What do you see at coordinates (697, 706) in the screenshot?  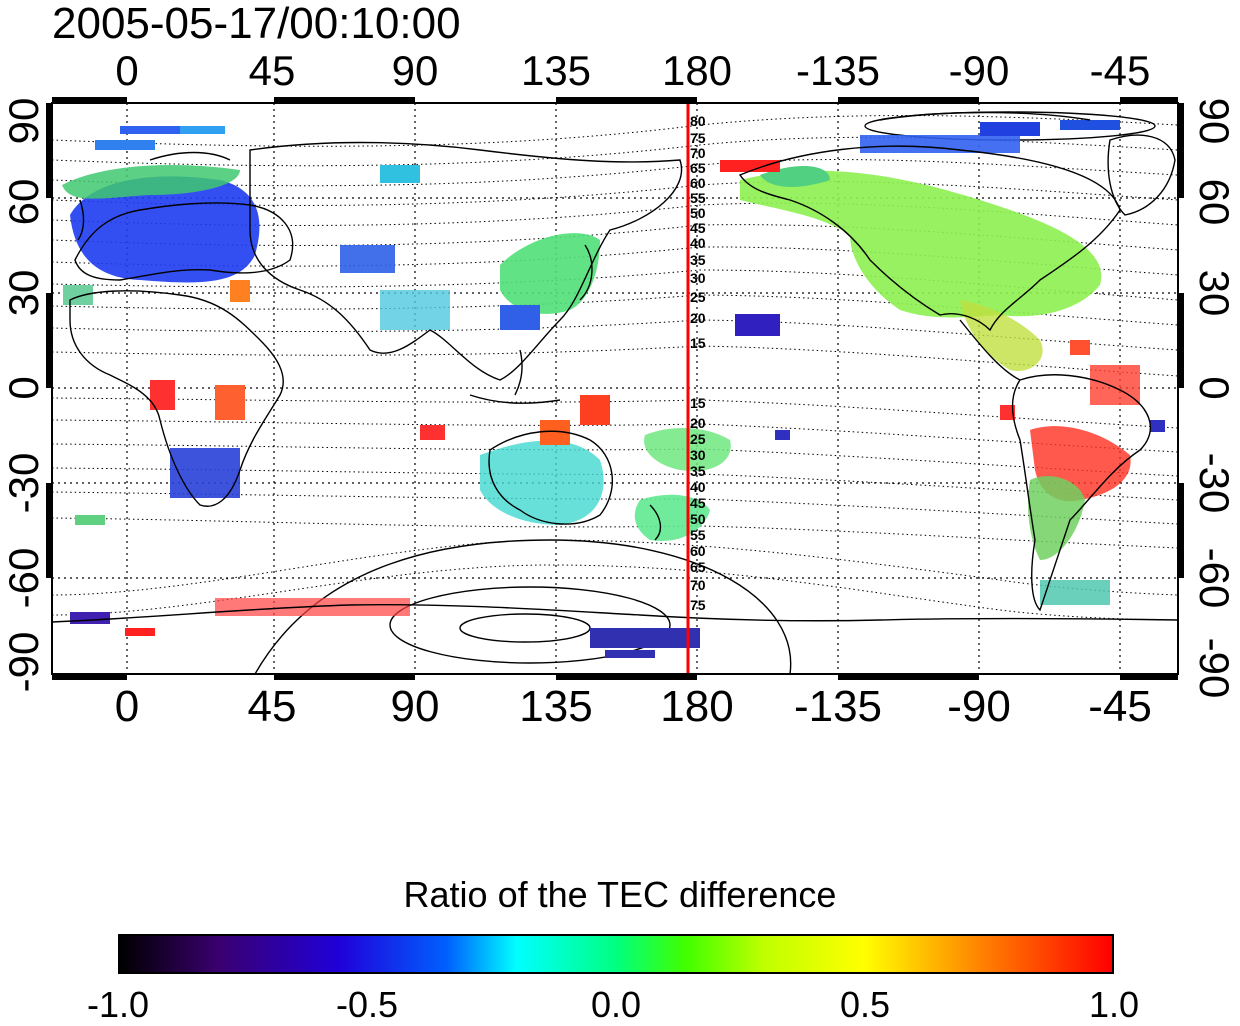 I see `bottom-lon-label: 180` at bounding box center [697, 706].